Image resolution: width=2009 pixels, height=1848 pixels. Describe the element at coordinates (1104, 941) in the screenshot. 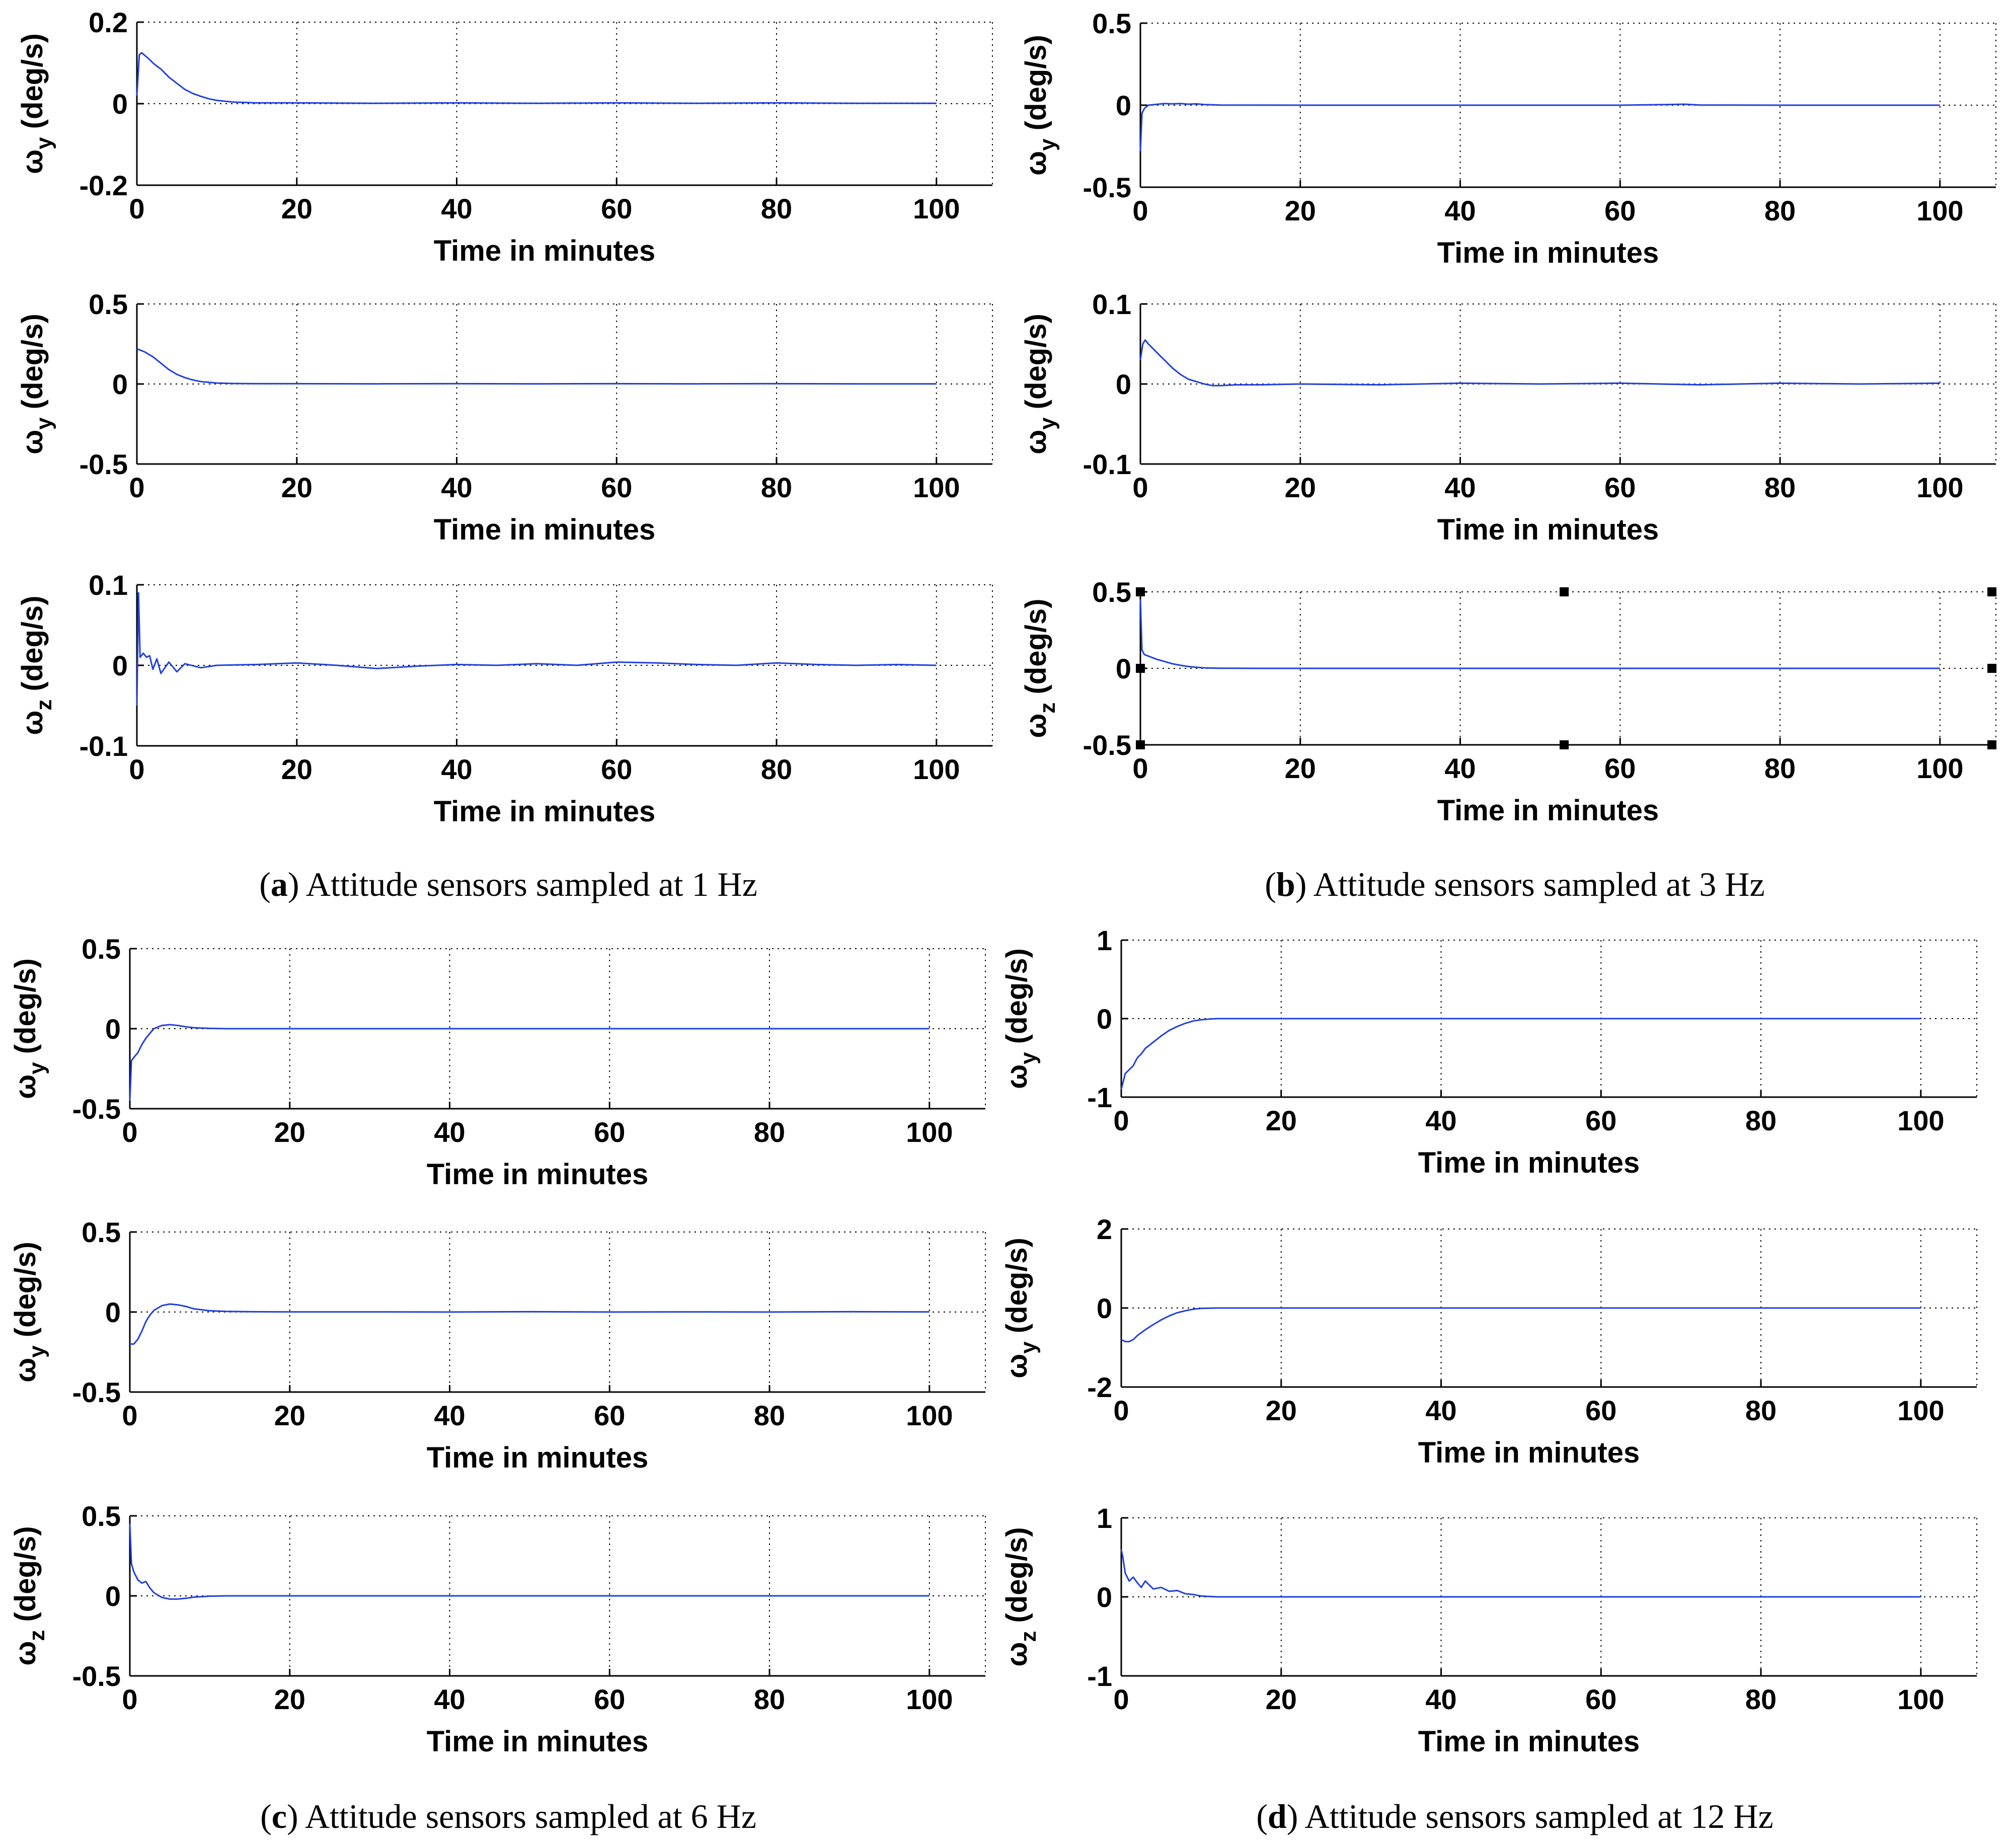

I see `y-tick-label: 1` at that location.